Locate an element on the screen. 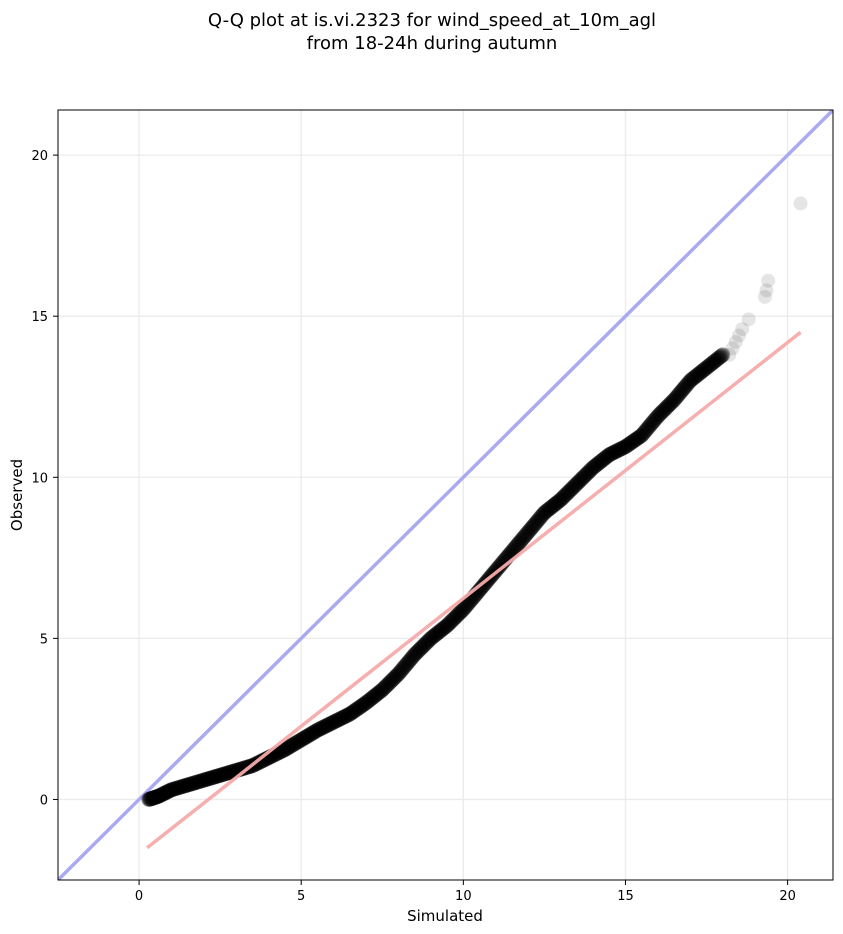 The height and width of the screenshot is (934, 843). x-tick-label-3: 15 is located at coordinates (625, 896).